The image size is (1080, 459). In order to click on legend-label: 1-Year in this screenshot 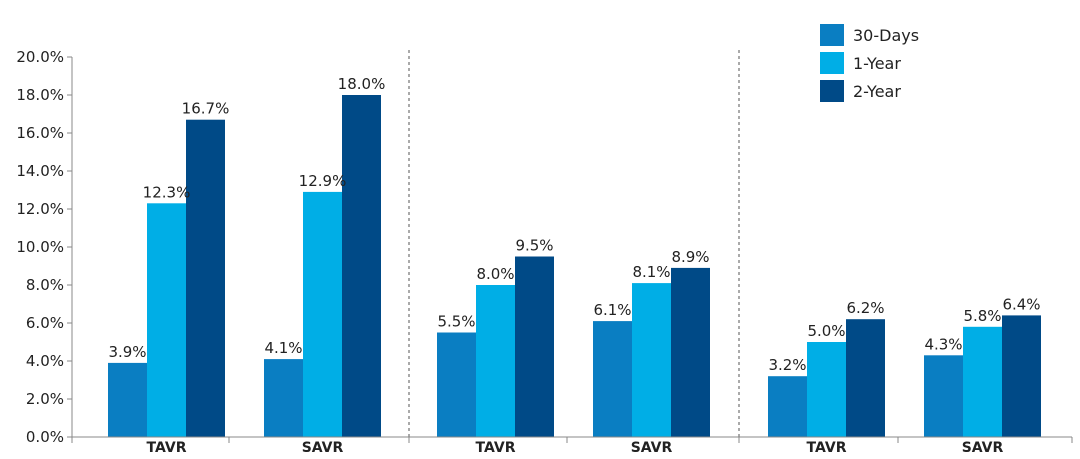, I will do `click(877, 63)`.